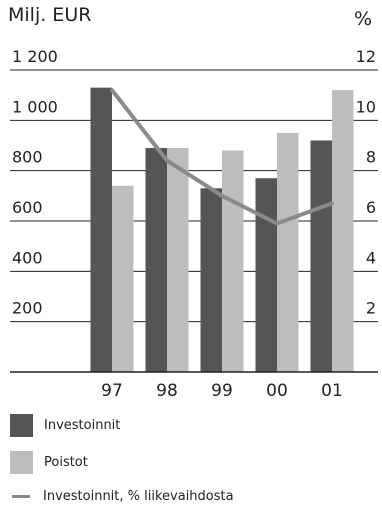  I want to click on x-tick-label: 98, so click(167, 391).